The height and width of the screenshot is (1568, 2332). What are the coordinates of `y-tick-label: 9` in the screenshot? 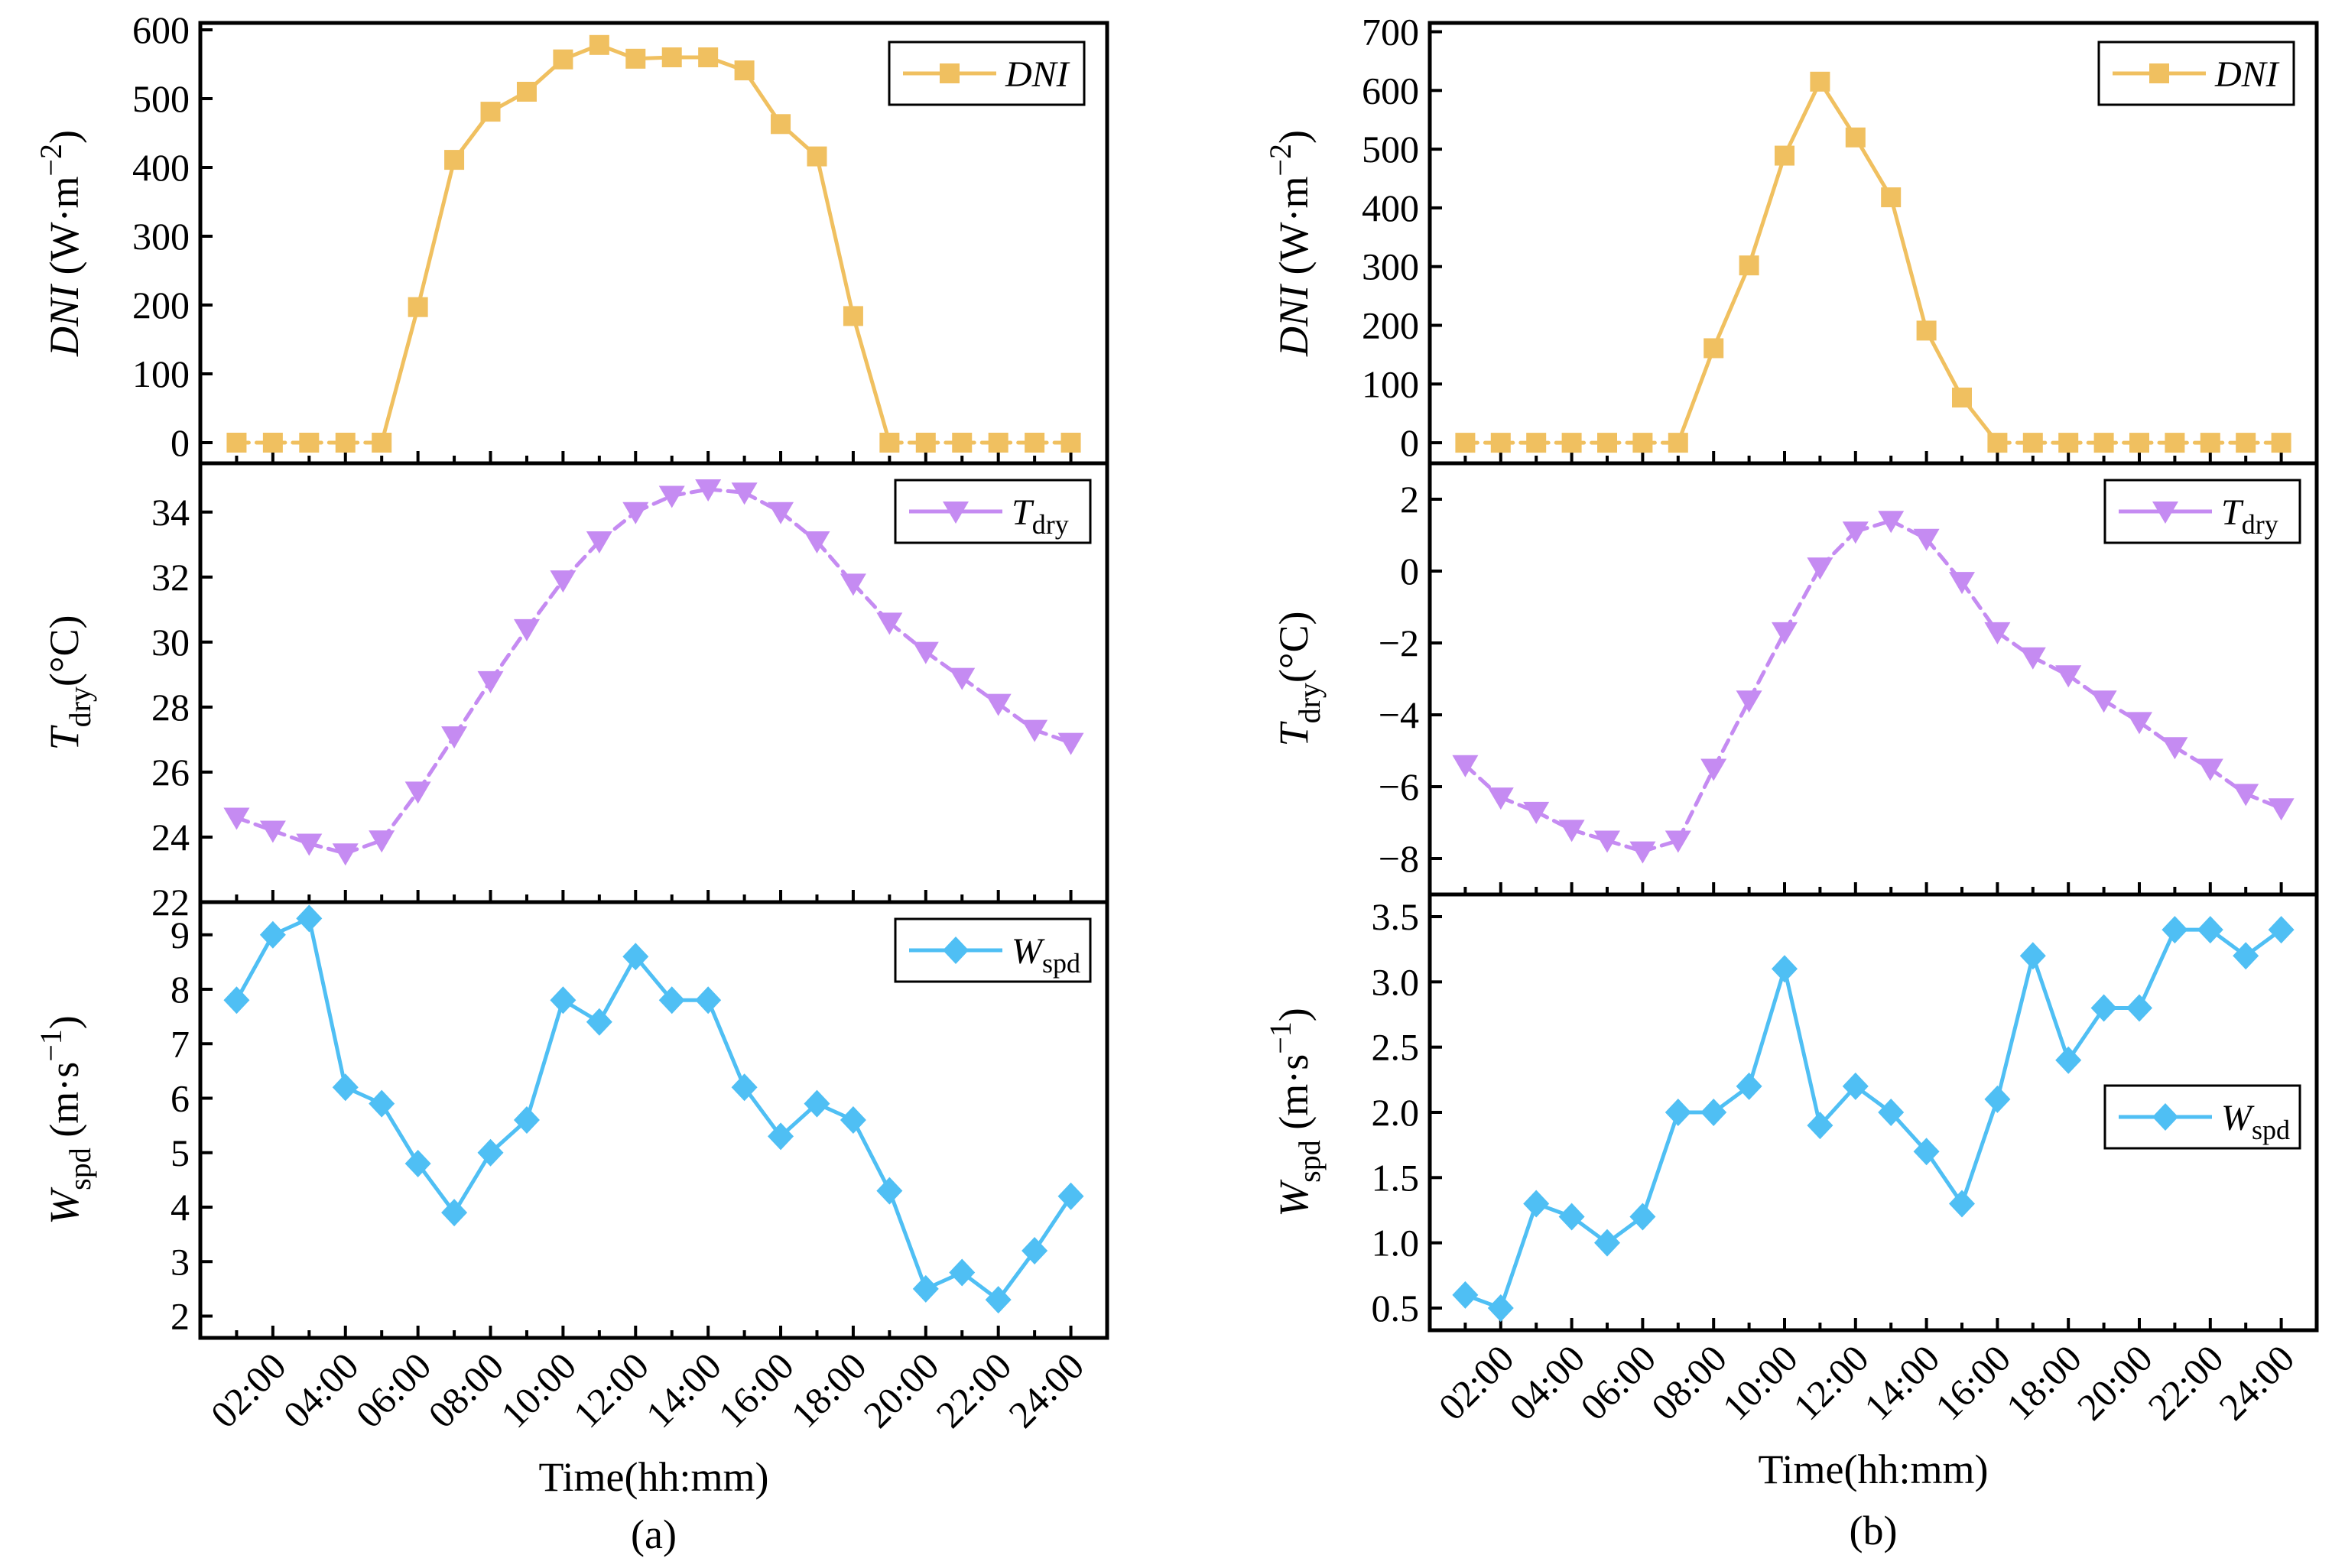 It's located at (180, 935).